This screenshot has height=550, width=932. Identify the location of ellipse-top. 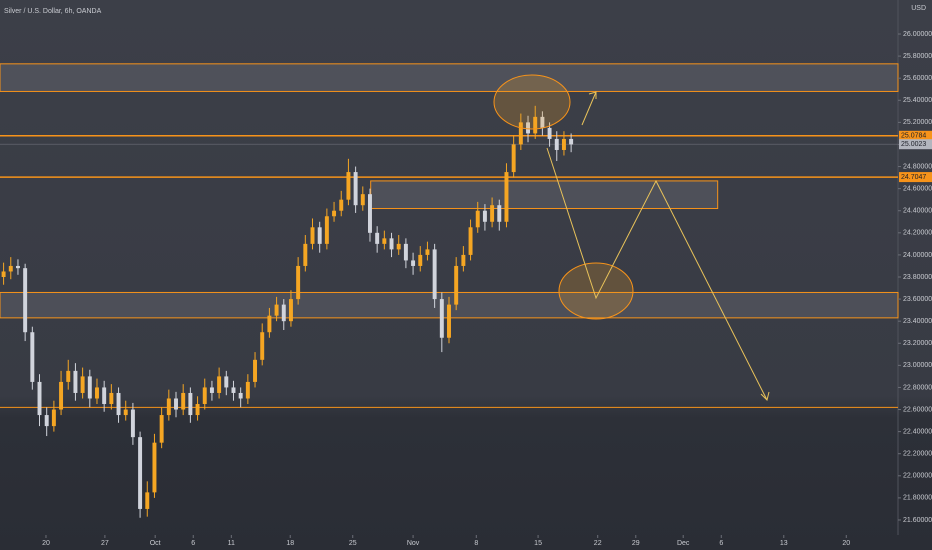
(532, 102).